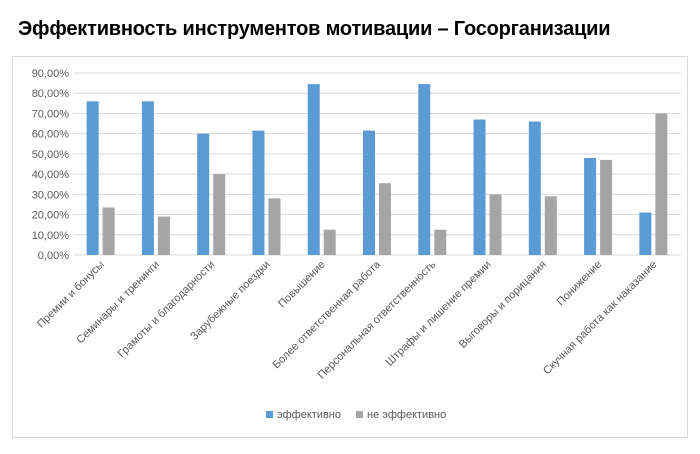 The height and width of the screenshot is (454, 700). Describe the element at coordinates (359, 414) in the screenshot. I see `legend-swatch-not-effective` at that location.